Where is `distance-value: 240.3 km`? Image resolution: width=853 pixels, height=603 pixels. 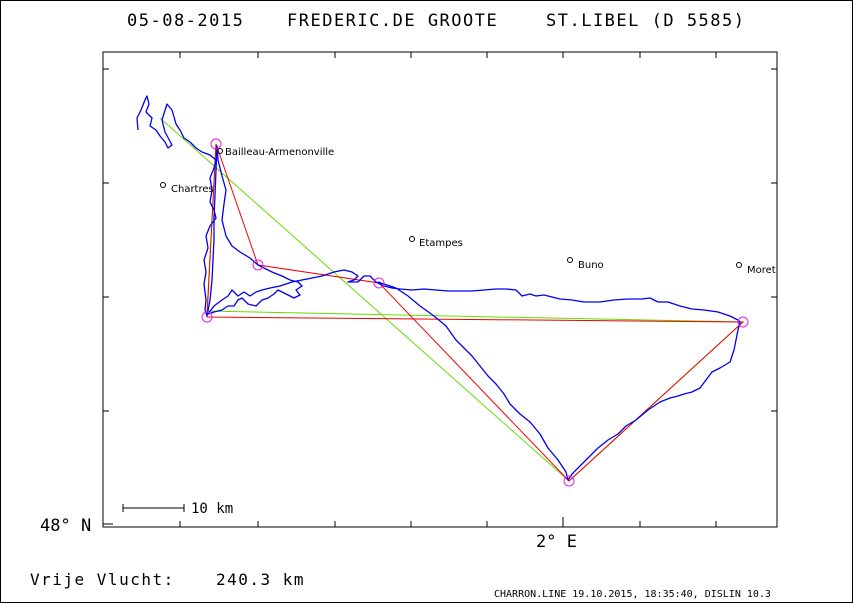
distance-value: 240.3 km is located at coordinates (260, 579).